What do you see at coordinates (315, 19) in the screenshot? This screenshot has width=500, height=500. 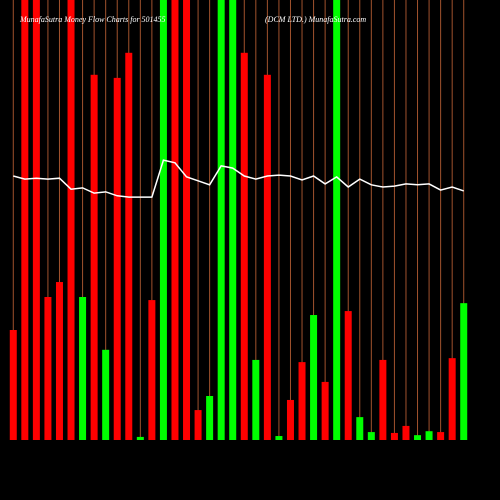 I see `chart-subtitle: (DCM LTD.) MunafaSutra.com` at bounding box center [315, 19].